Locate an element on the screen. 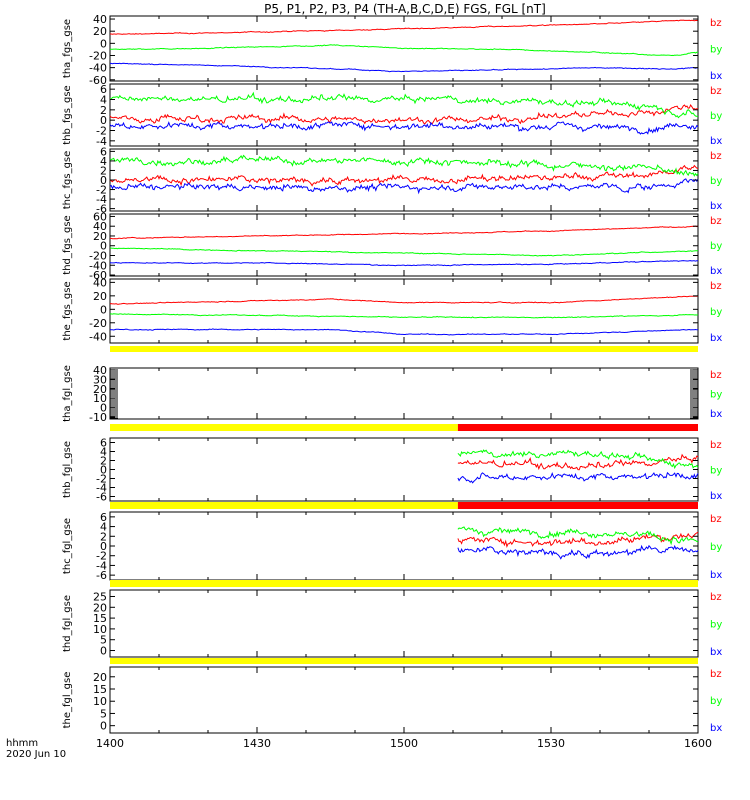  y-axis-label: thb_fgs_gse is located at coordinates (67, 114).